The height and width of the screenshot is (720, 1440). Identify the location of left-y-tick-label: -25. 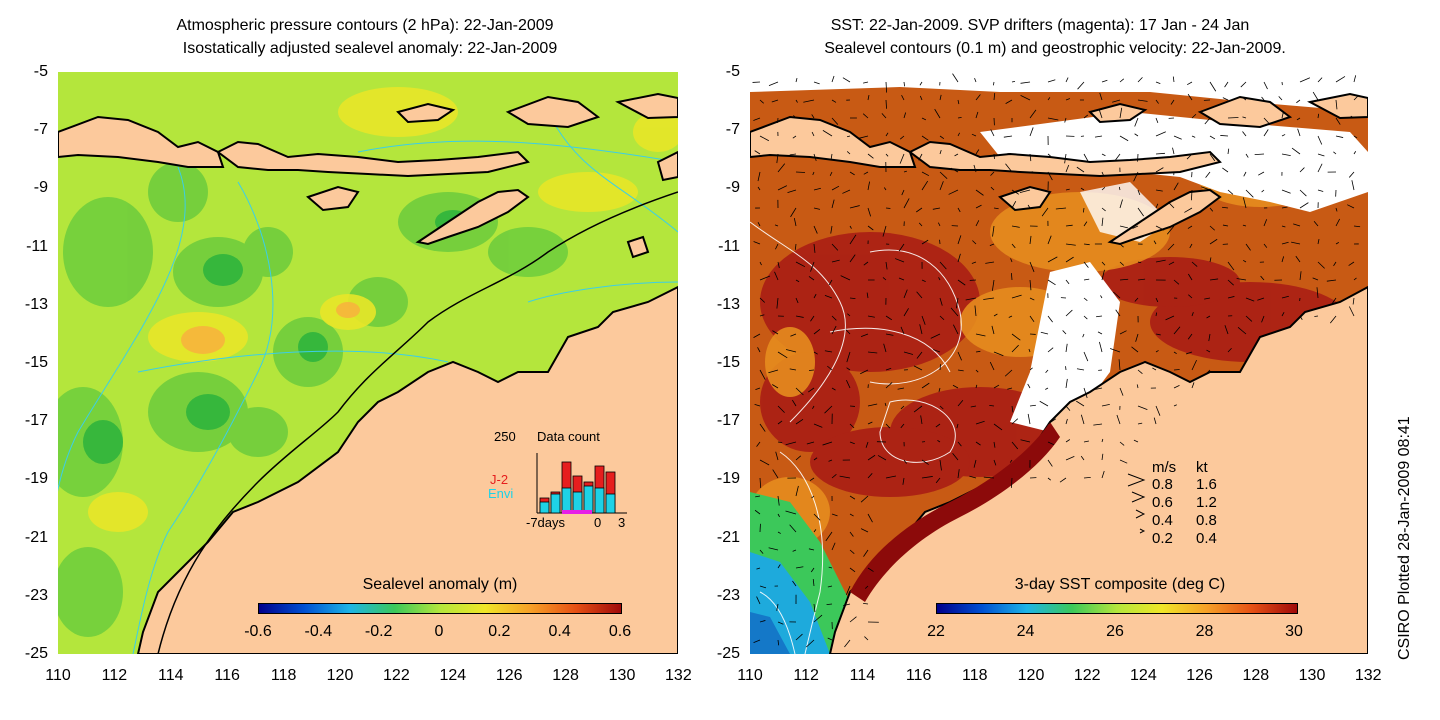
(36, 653).